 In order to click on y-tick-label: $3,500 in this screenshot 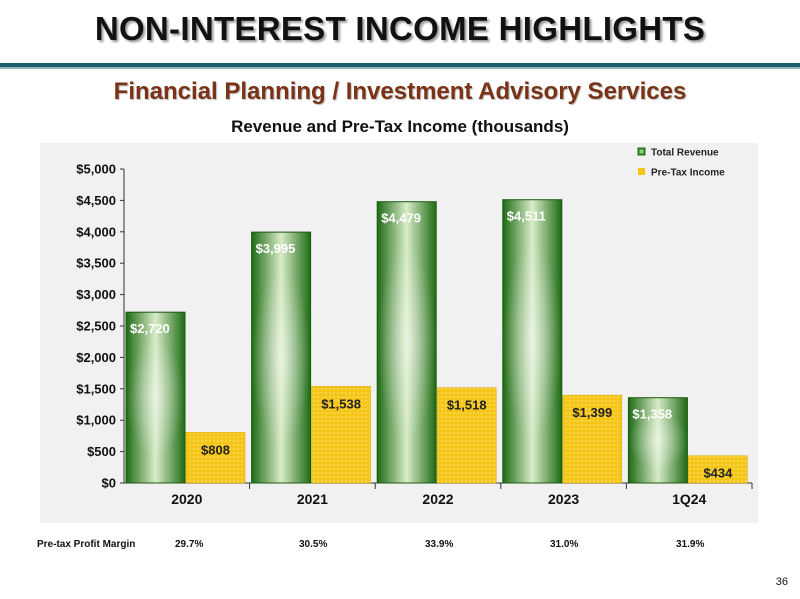, I will do `click(96, 263)`.